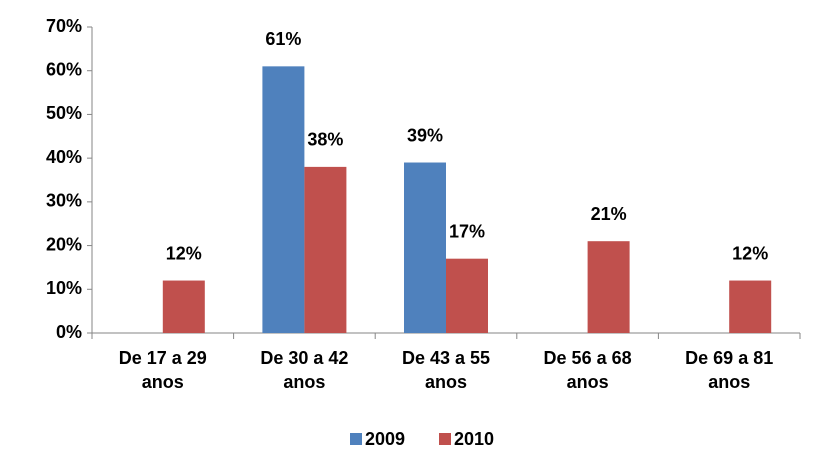 The width and height of the screenshot is (817, 457). Describe the element at coordinates (609, 214) in the screenshot. I see `data-label: 21%` at that location.